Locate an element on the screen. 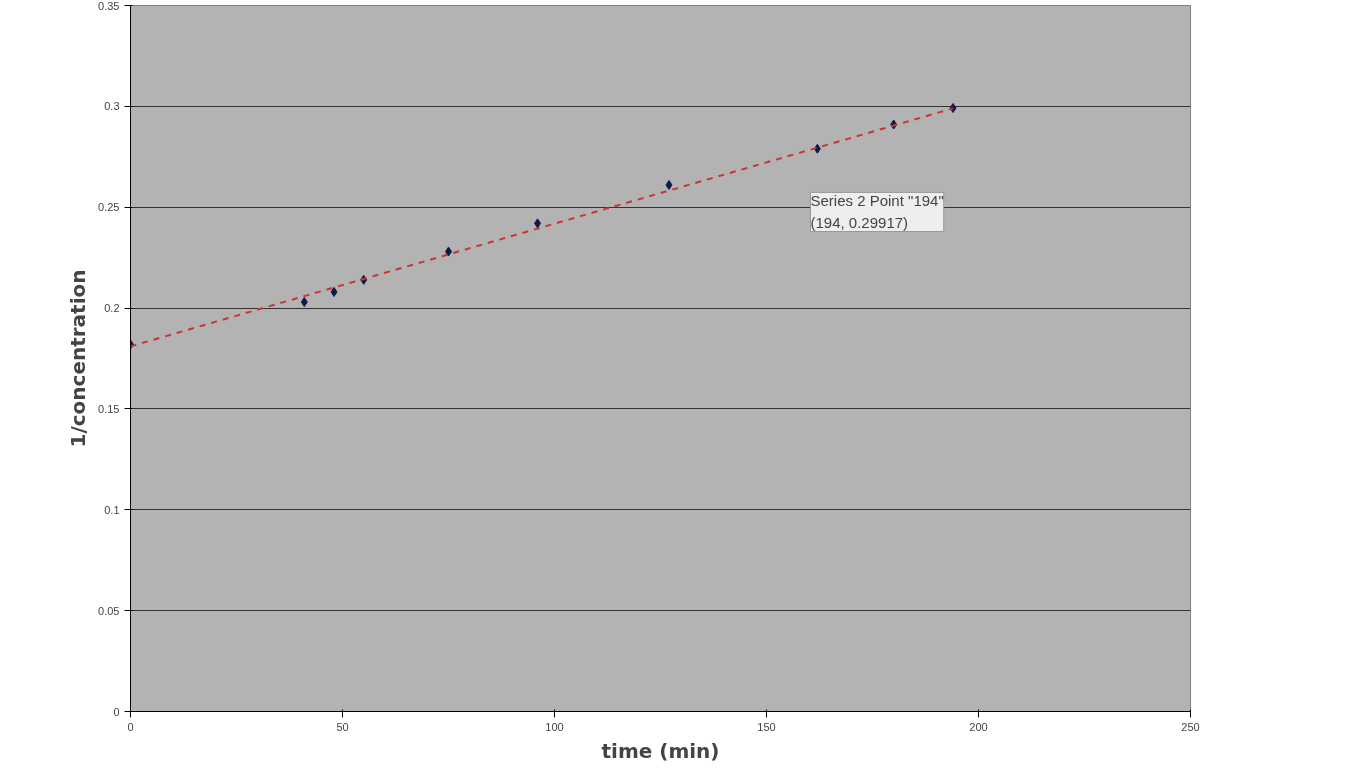 This screenshot has height=774, width=1353. x-tick-label: 50 is located at coordinates (342, 726).